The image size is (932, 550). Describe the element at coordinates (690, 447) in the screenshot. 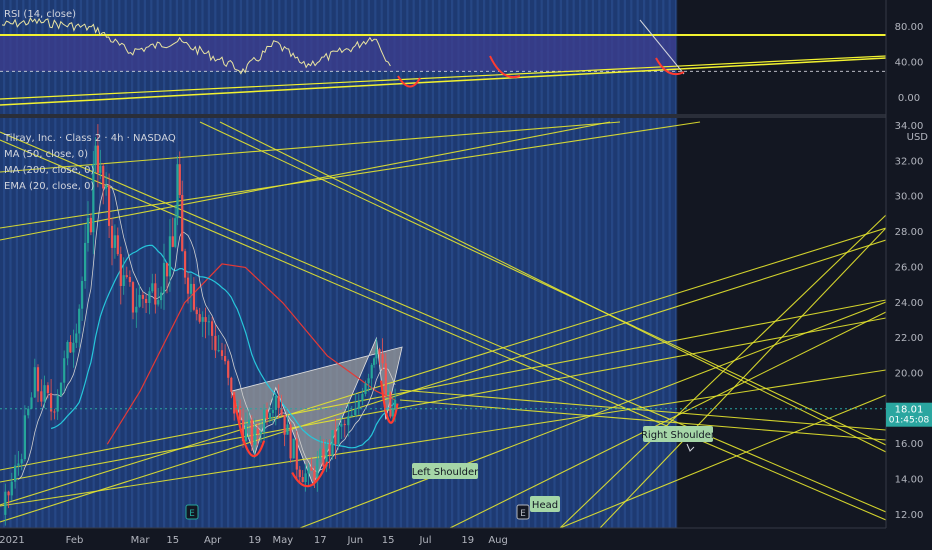

I see `cursor-arrow-icon` at that location.